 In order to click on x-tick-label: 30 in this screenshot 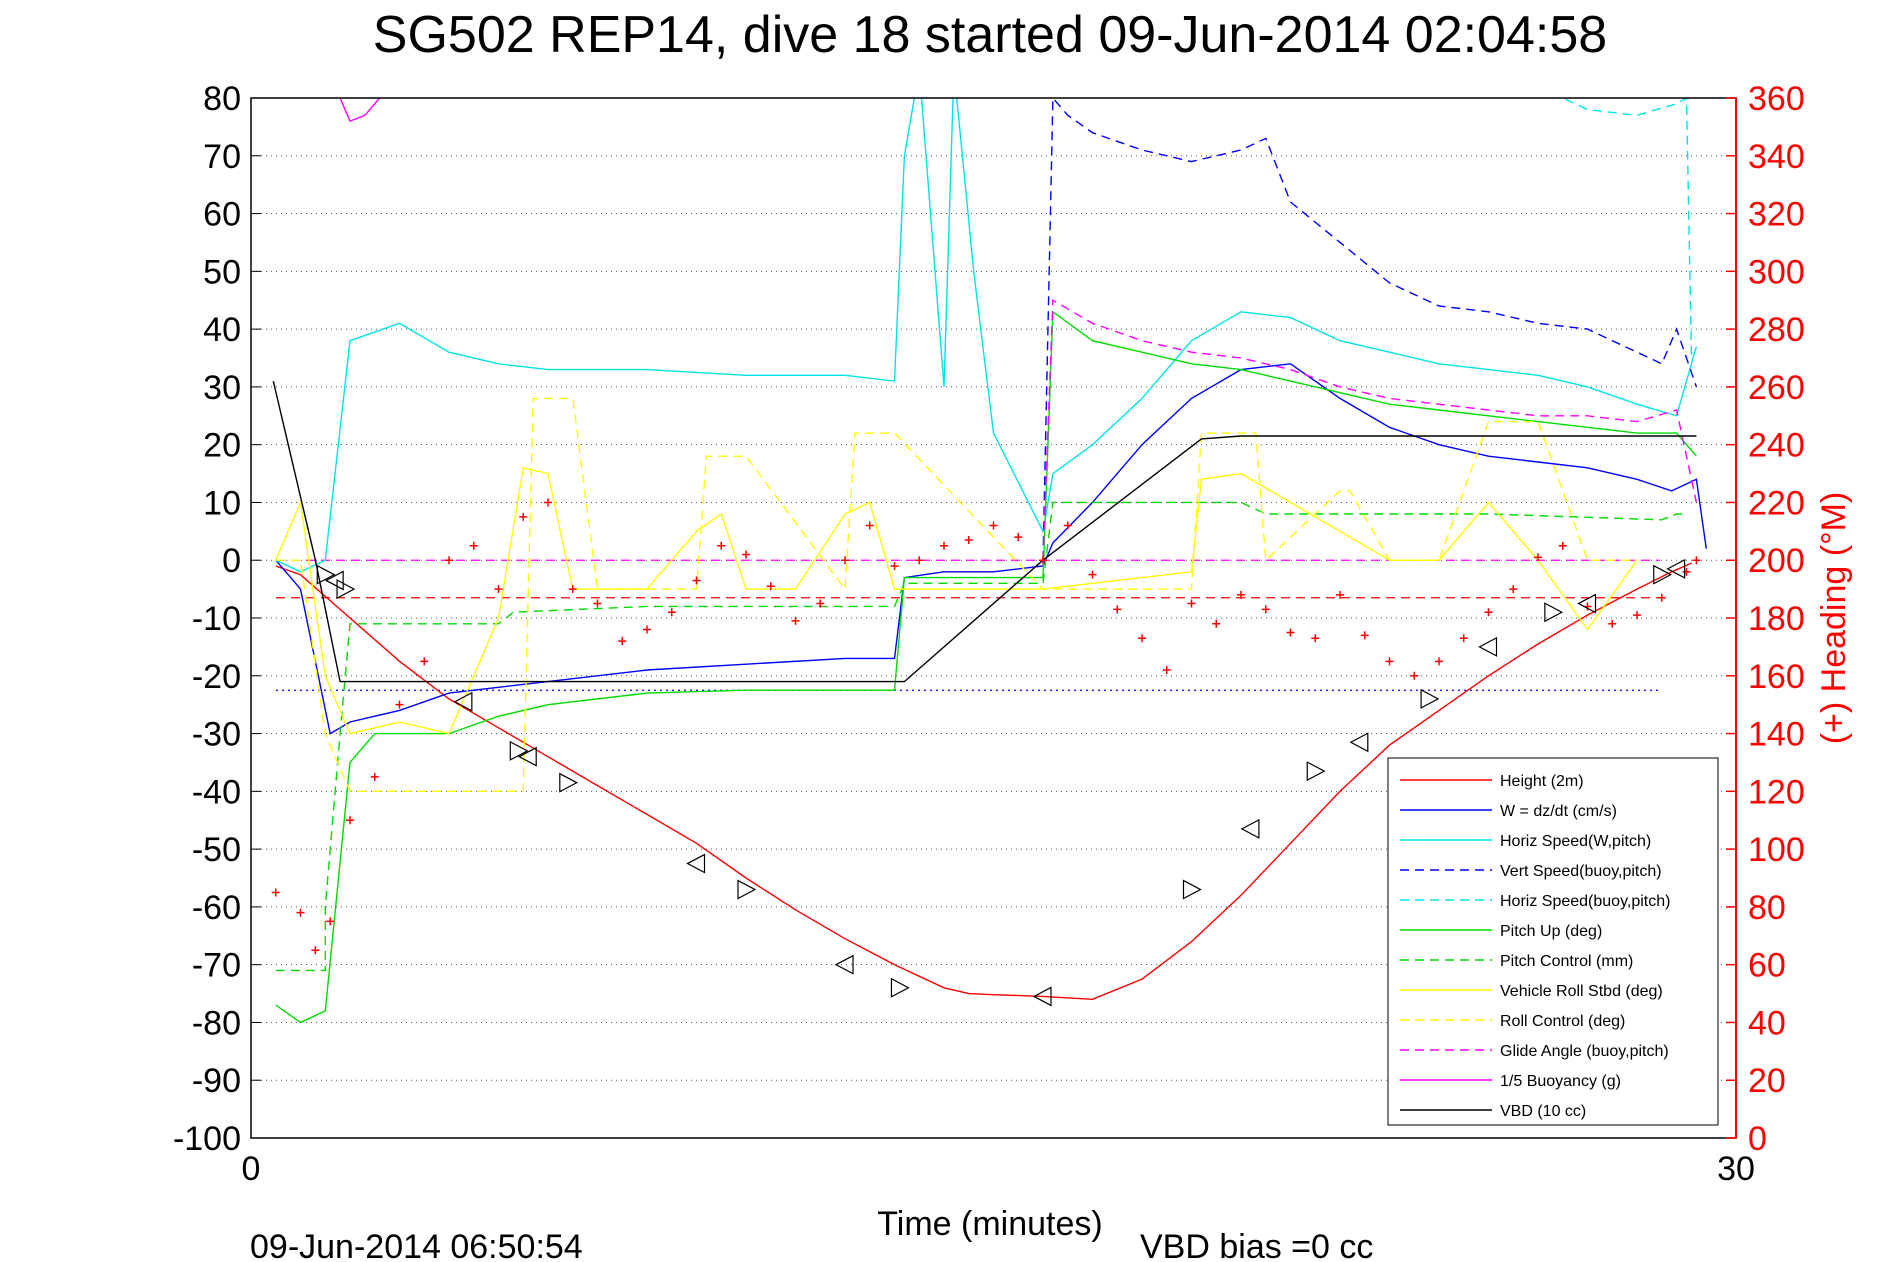, I will do `click(1736, 1169)`.